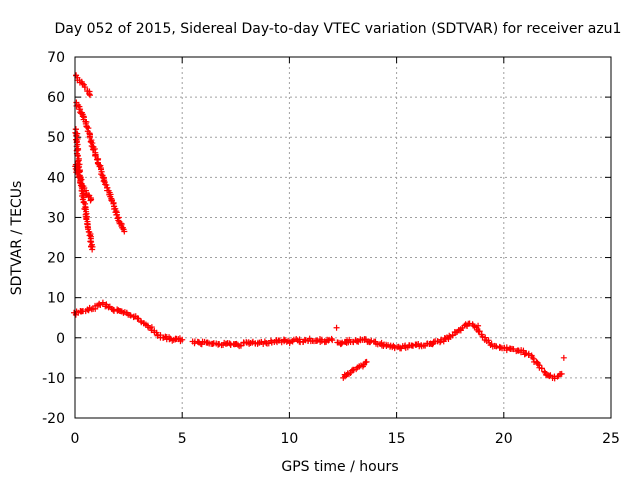 The image size is (640, 484). I want to click on series-trace-g, so click(449, 351).